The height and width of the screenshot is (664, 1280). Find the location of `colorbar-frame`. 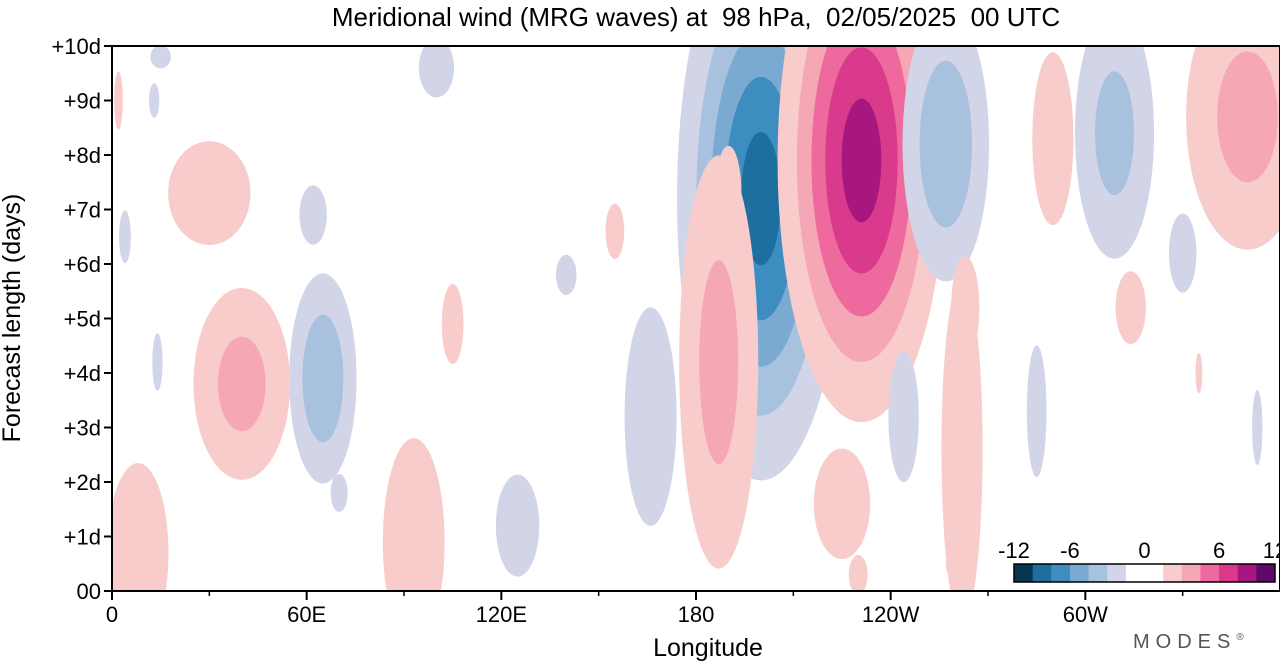

colorbar-frame is located at coordinates (1144, 573).